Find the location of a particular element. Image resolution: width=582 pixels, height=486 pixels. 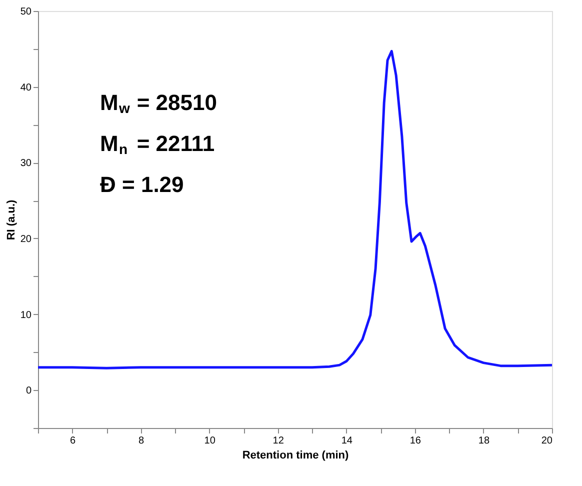

x-tick-label: 20 is located at coordinates (547, 441).